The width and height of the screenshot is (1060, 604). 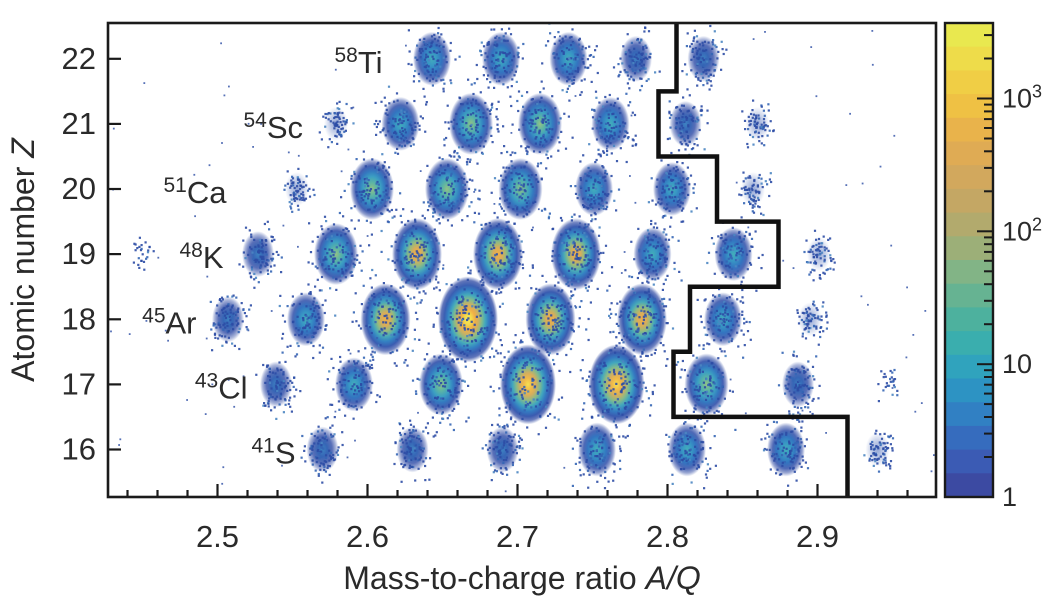 What do you see at coordinates (367, 536) in the screenshot?
I see `x-axis-tick-label: 2.6` at bounding box center [367, 536].